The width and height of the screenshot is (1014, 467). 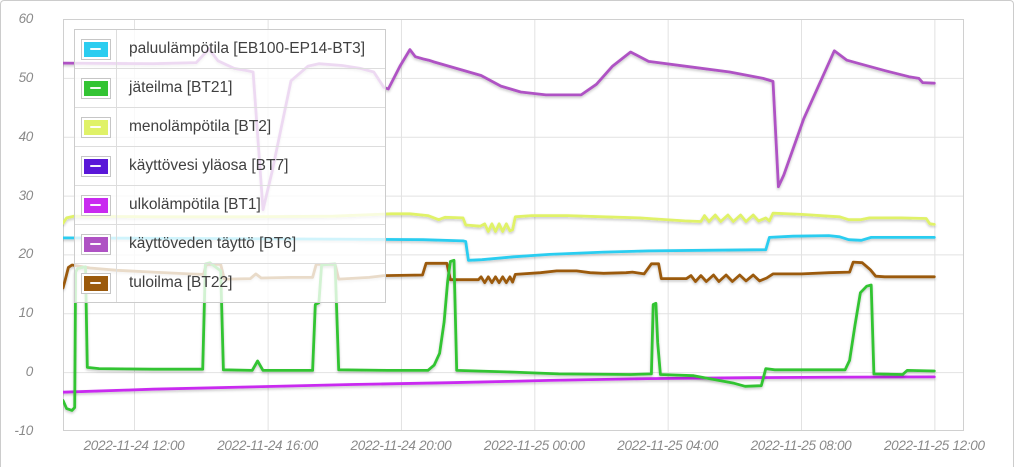 What do you see at coordinates (134, 445) in the screenshot?
I see `x-tick-label: 2022-11-24 12:00` at bounding box center [134, 445].